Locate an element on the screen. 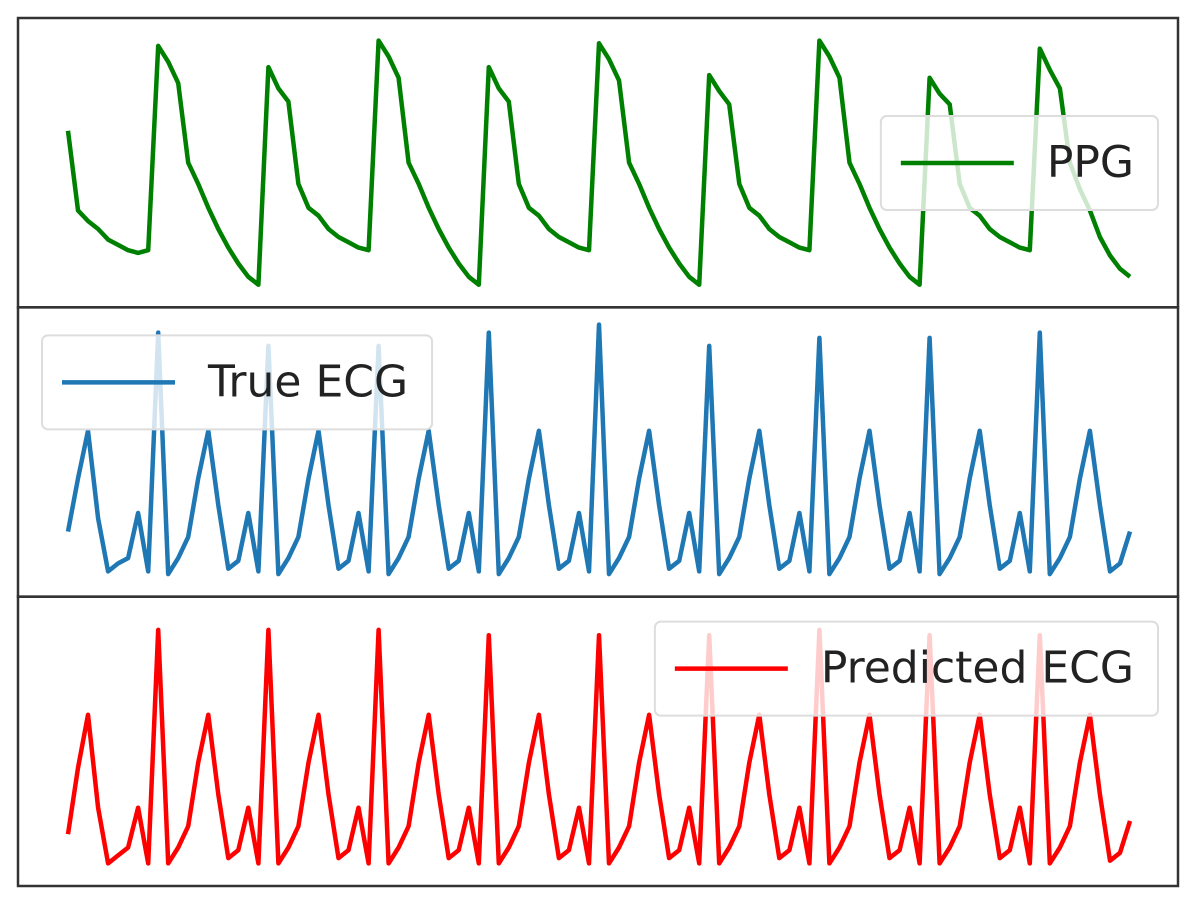  legend: Predicted ECG is located at coordinates (906, 668).